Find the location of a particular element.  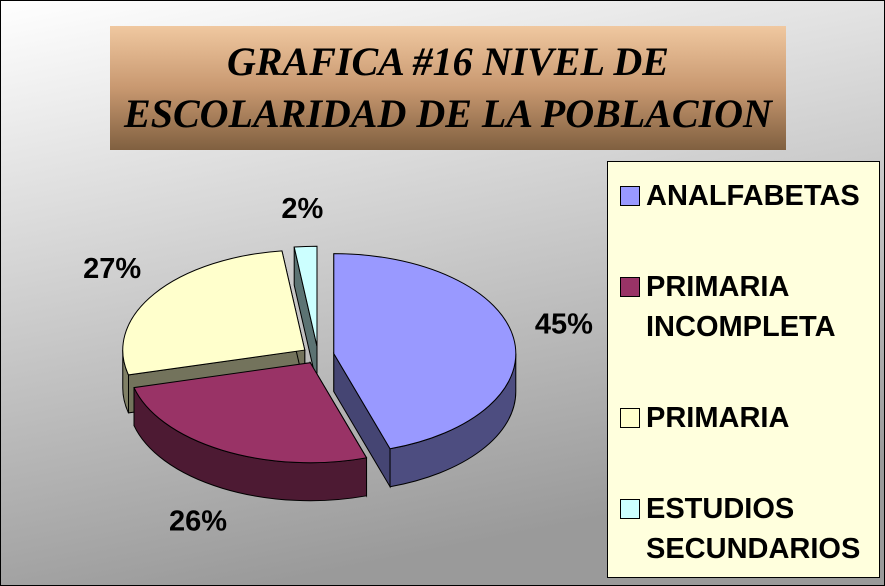

legend-item: PRIMARIA is located at coordinates (746, 418).